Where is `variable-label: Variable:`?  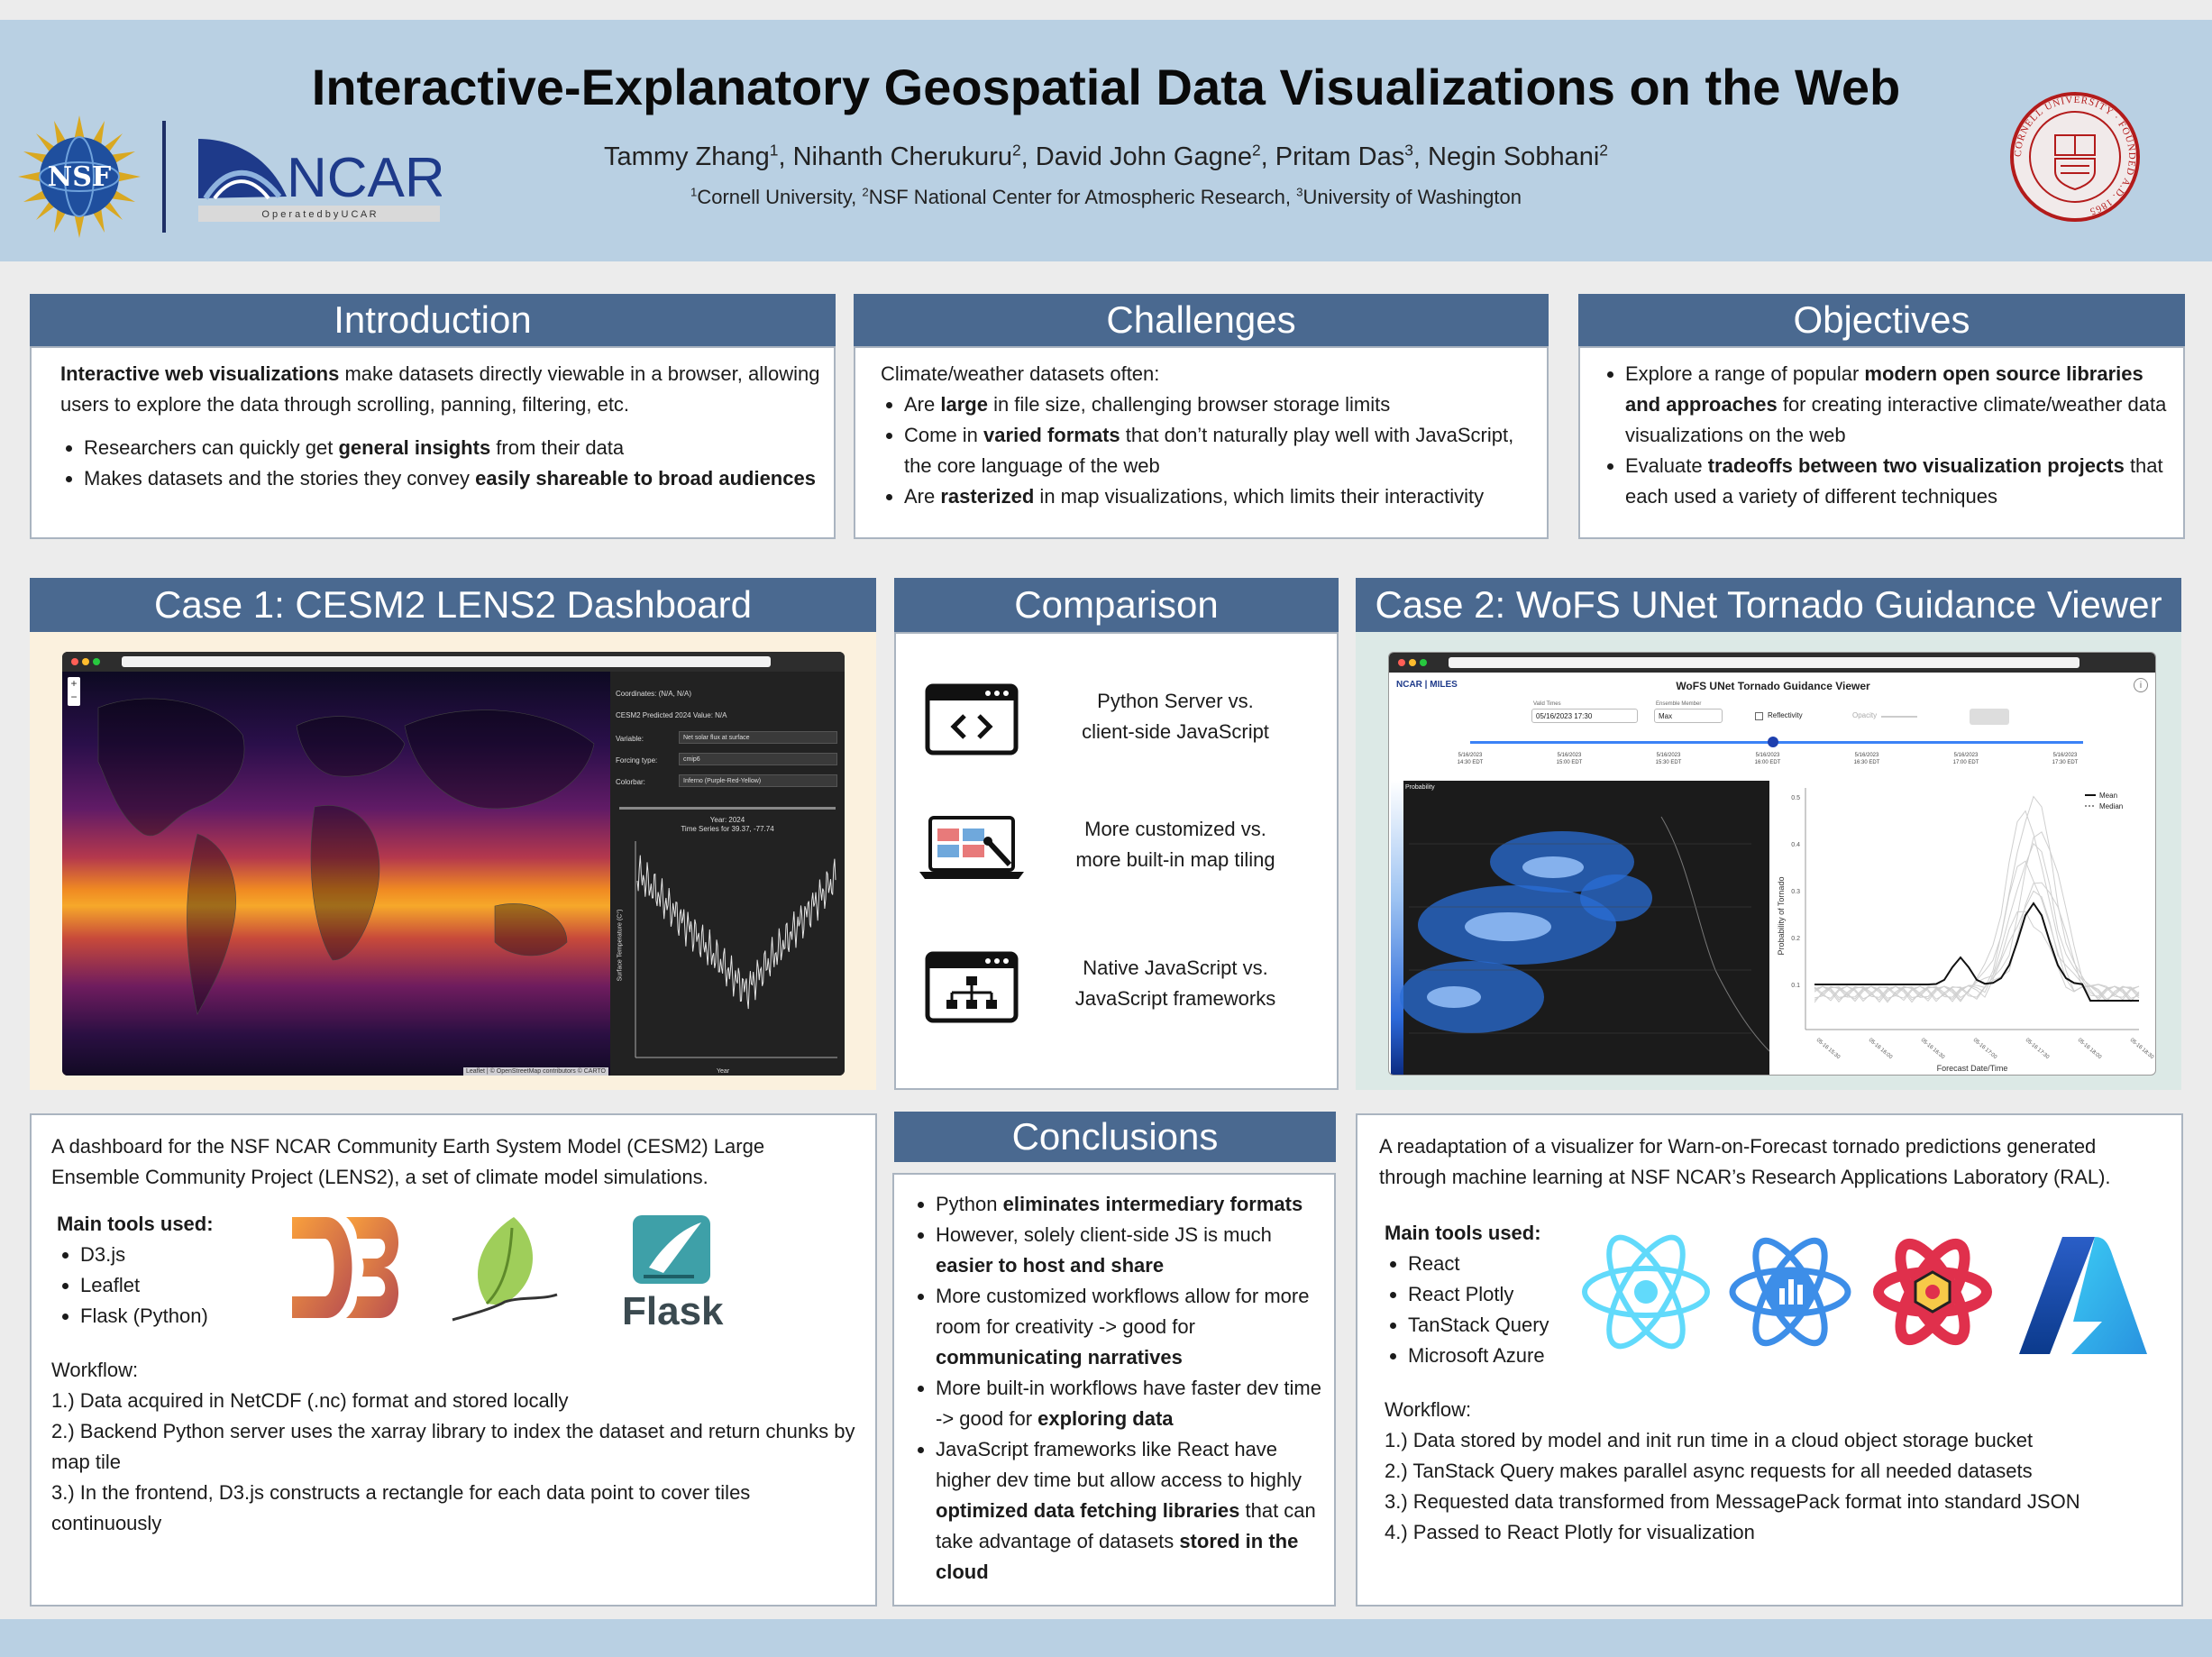
variable-label: Variable: is located at coordinates (630, 739).